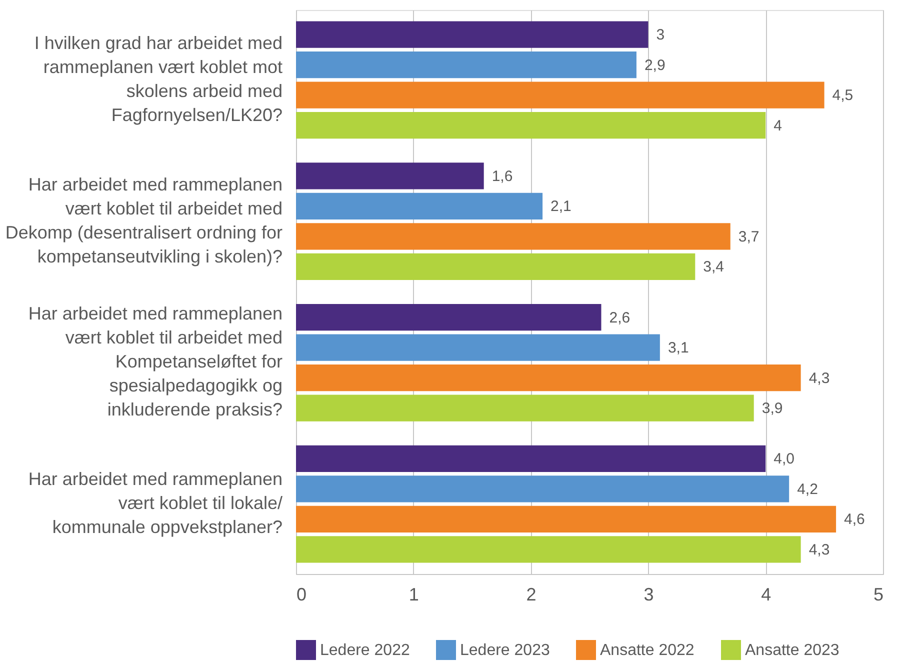  What do you see at coordinates (158, 78) in the screenshot?
I see `y-tick-label: I hvilken grad har arbeidet med rammeplanen vært koblet mot skolens arbeid med Fagfornyelsen/LK20?` at bounding box center [158, 78].